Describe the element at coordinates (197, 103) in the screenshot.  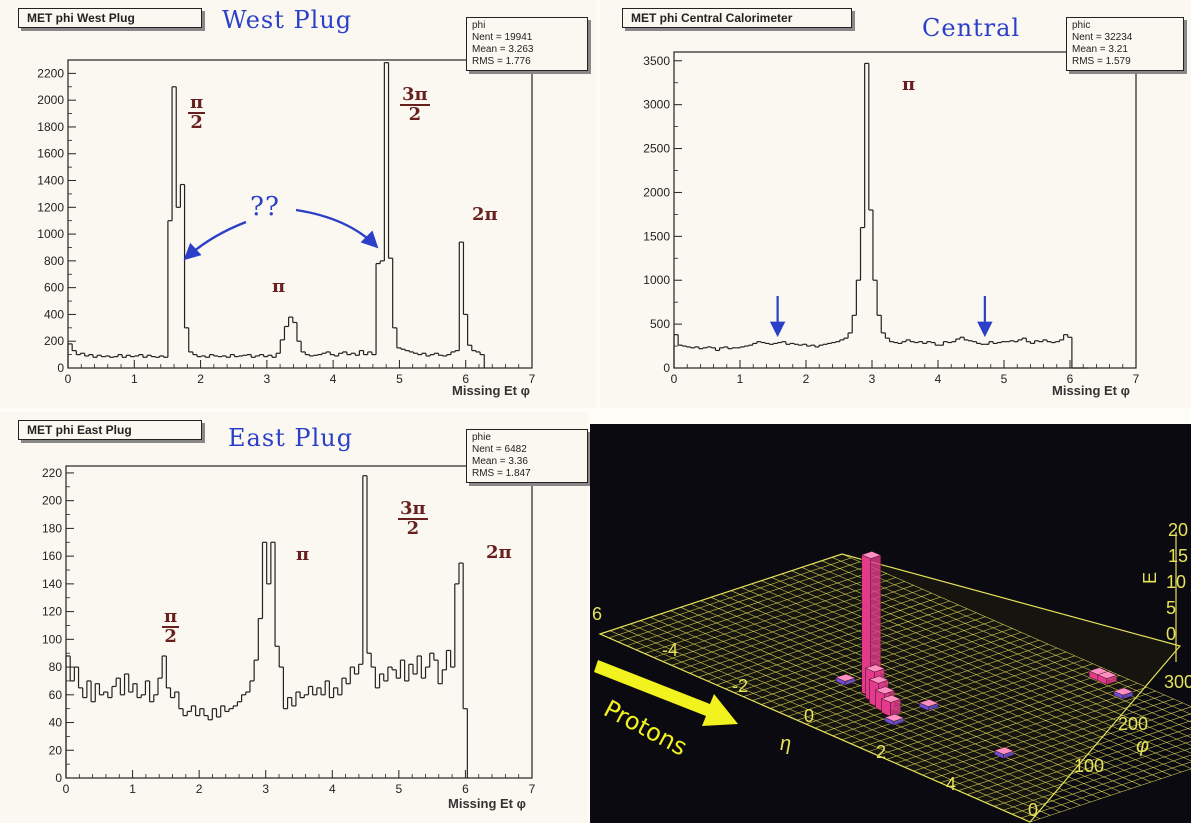
I see `west-note-pi-half-num: π` at that location.